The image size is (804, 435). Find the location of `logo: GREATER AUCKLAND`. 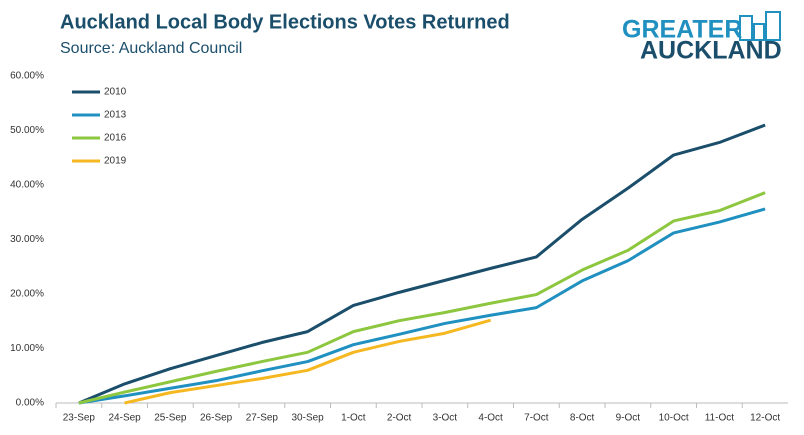

logo: GREATER AUCKLAND is located at coordinates (702, 38).